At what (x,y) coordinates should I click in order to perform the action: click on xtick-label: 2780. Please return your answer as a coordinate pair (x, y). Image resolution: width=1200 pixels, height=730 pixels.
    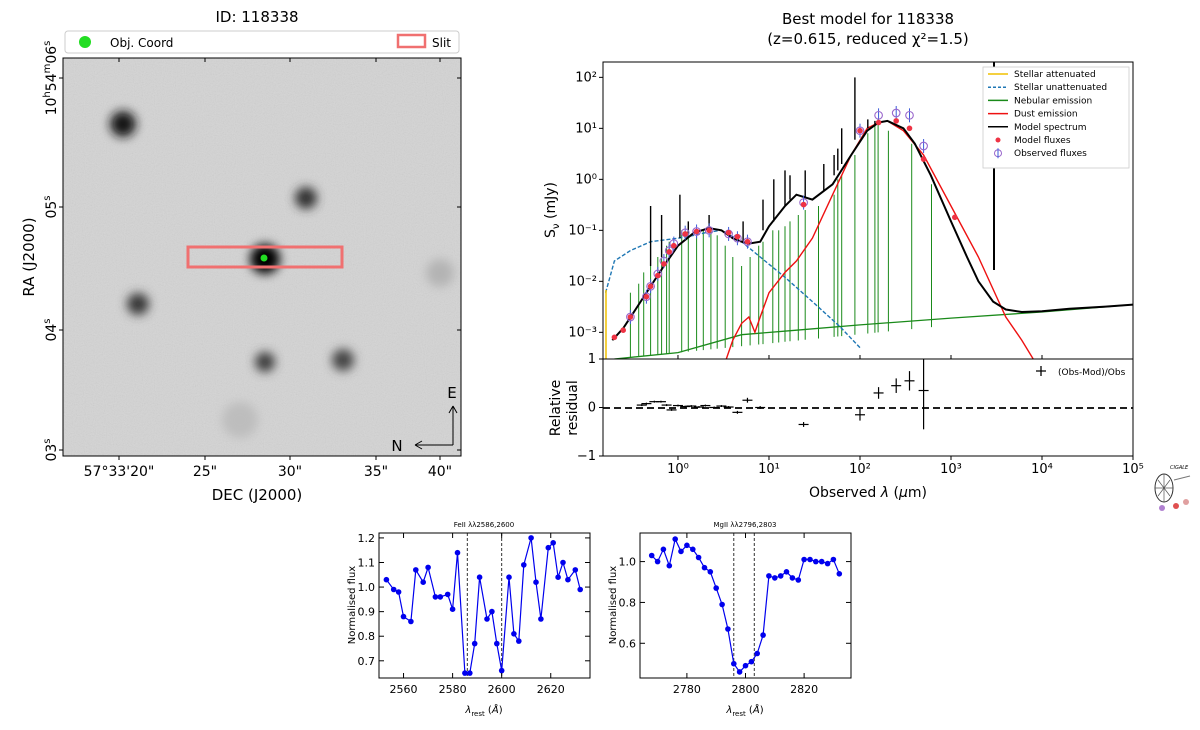
    Looking at the image, I should click on (687, 689).